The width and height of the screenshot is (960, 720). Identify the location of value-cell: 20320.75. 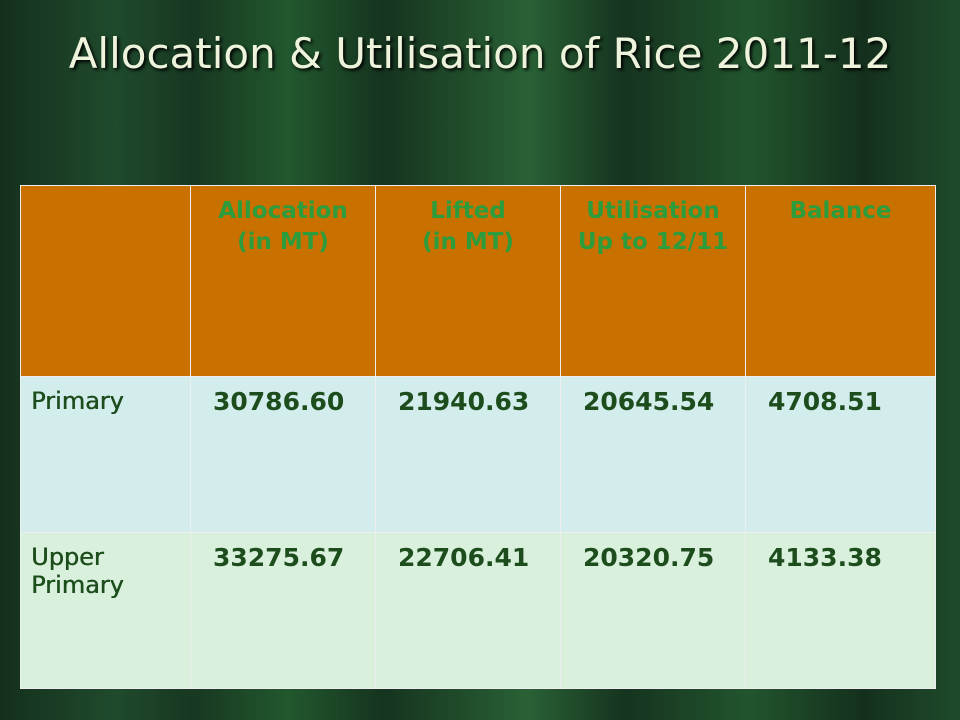
(653, 610).